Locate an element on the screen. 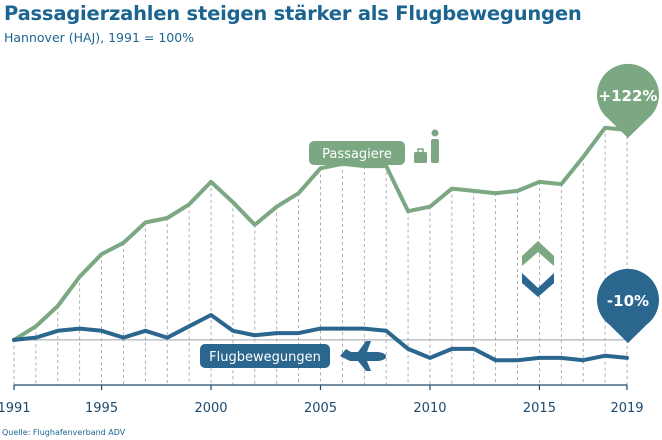  end-value-label: +122% is located at coordinates (628, 96).